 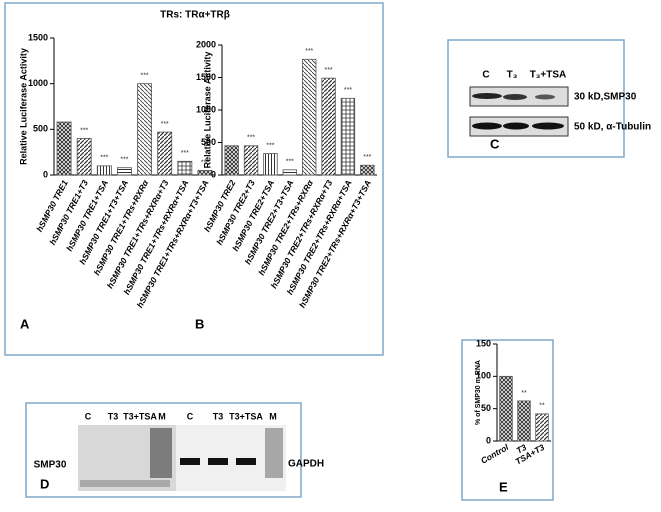 I want to click on x-tick-label: Control, so click(x=495, y=454).